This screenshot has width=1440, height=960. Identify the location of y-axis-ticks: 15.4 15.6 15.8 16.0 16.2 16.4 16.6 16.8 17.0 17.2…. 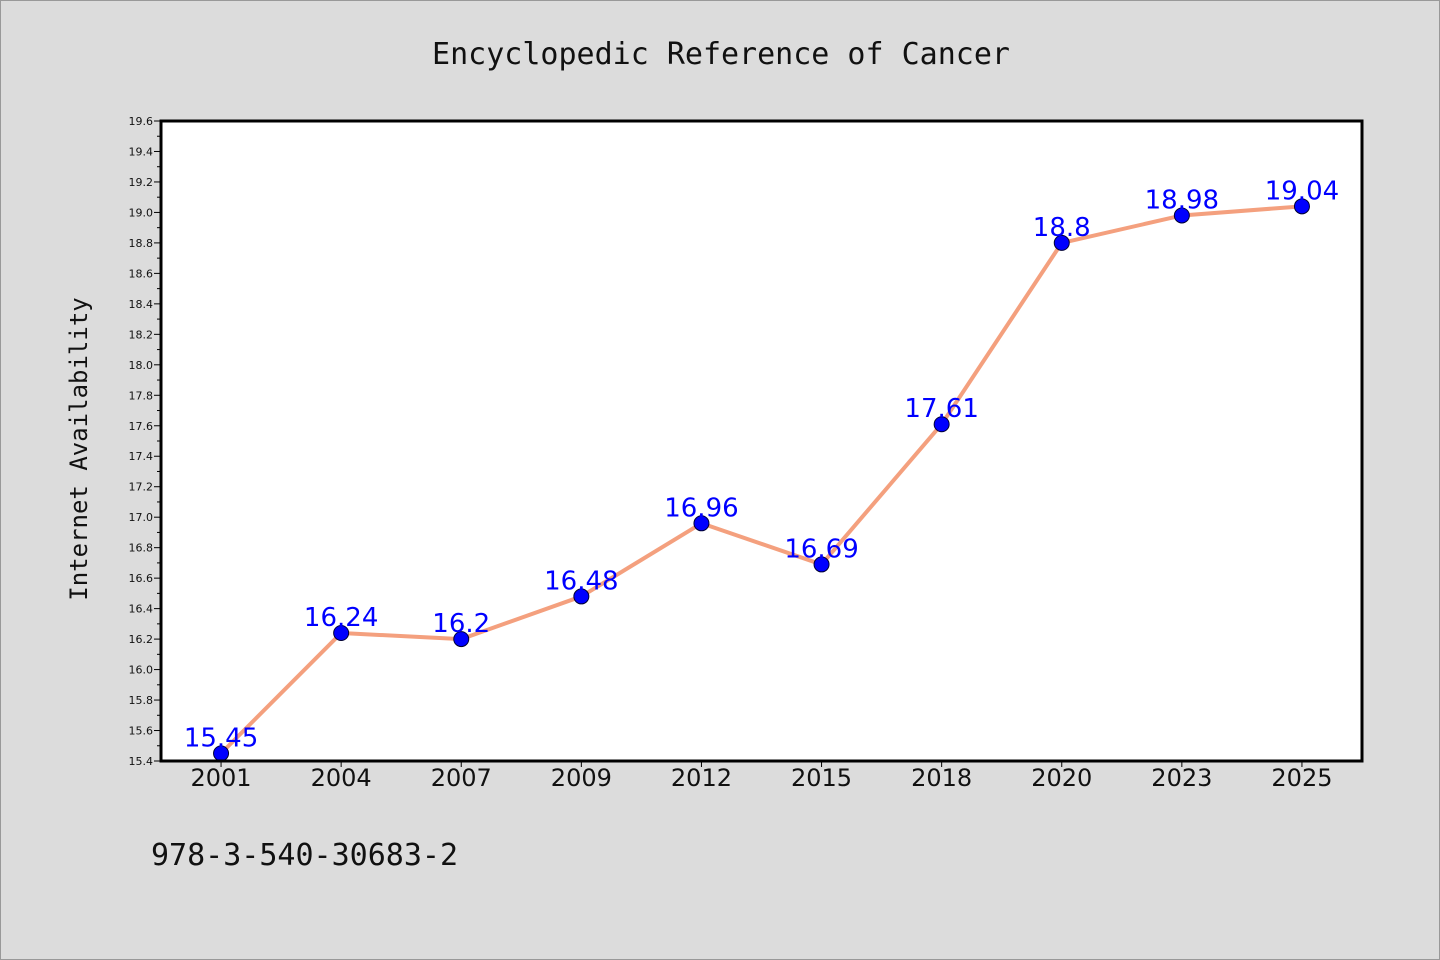
(145, 441).